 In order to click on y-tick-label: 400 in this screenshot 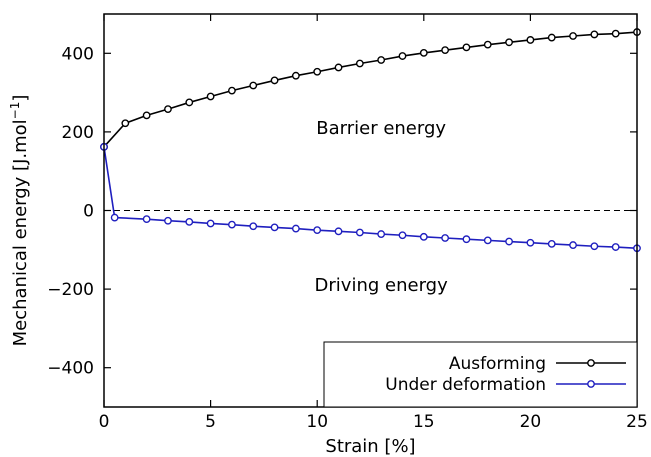, I will do `click(78, 54)`.